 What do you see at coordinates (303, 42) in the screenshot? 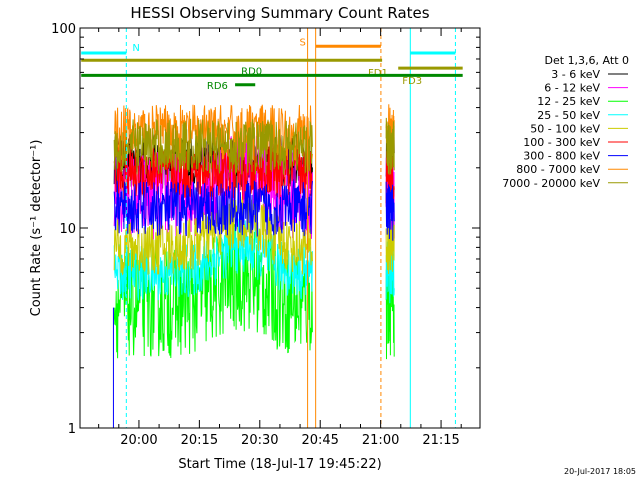
I see `flag-label-s: S` at bounding box center [303, 42].